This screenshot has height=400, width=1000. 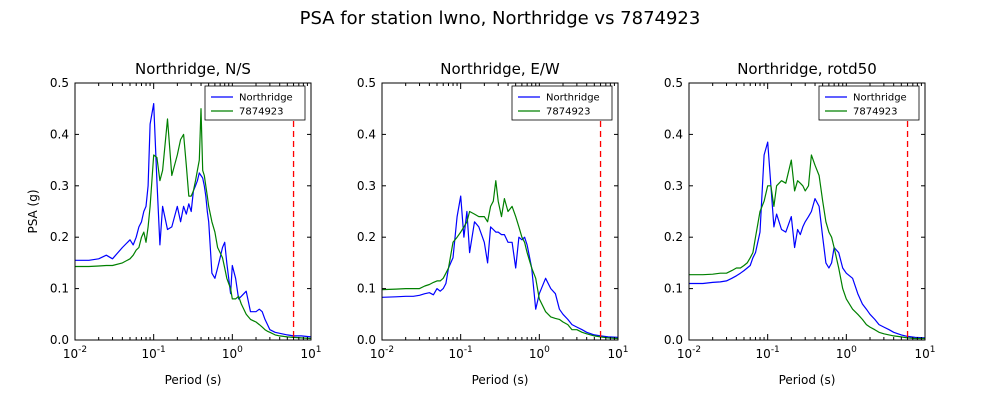 What do you see at coordinates (193, 69) in the screenshot?
I see `panel-title: Northridge, N/S` at bounding box center [193, 69].